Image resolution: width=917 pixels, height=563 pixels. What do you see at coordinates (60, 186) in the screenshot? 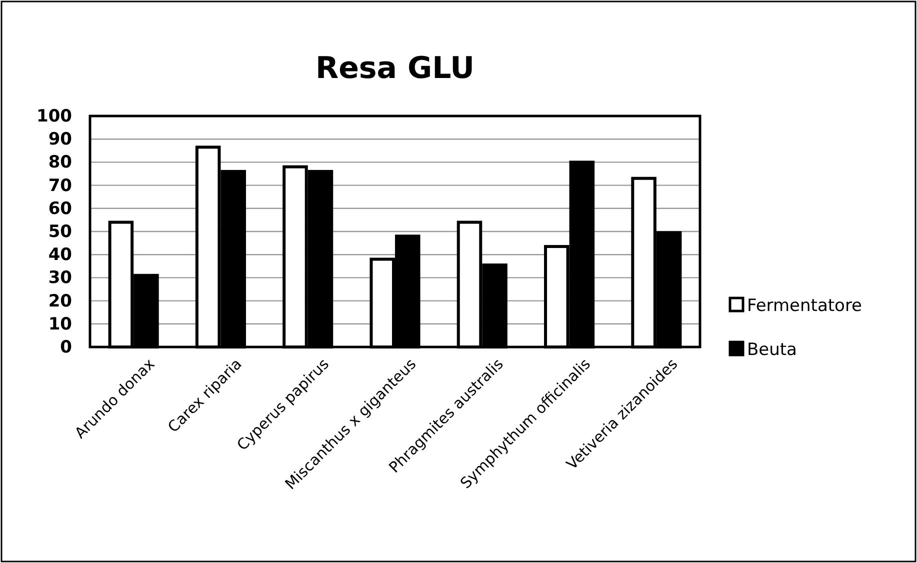
I see `y-tick-label: 70` at bounding box center [60, 186].